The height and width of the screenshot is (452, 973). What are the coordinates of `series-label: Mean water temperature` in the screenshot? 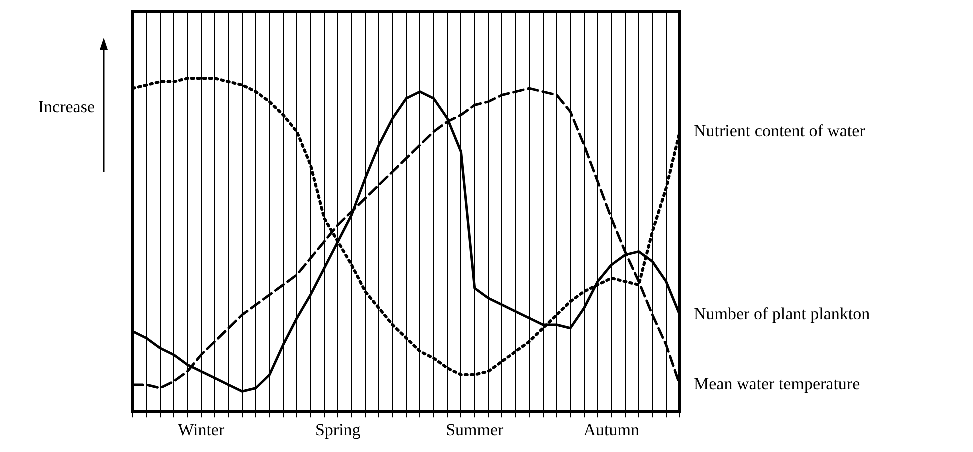 It's located at (777, 384).